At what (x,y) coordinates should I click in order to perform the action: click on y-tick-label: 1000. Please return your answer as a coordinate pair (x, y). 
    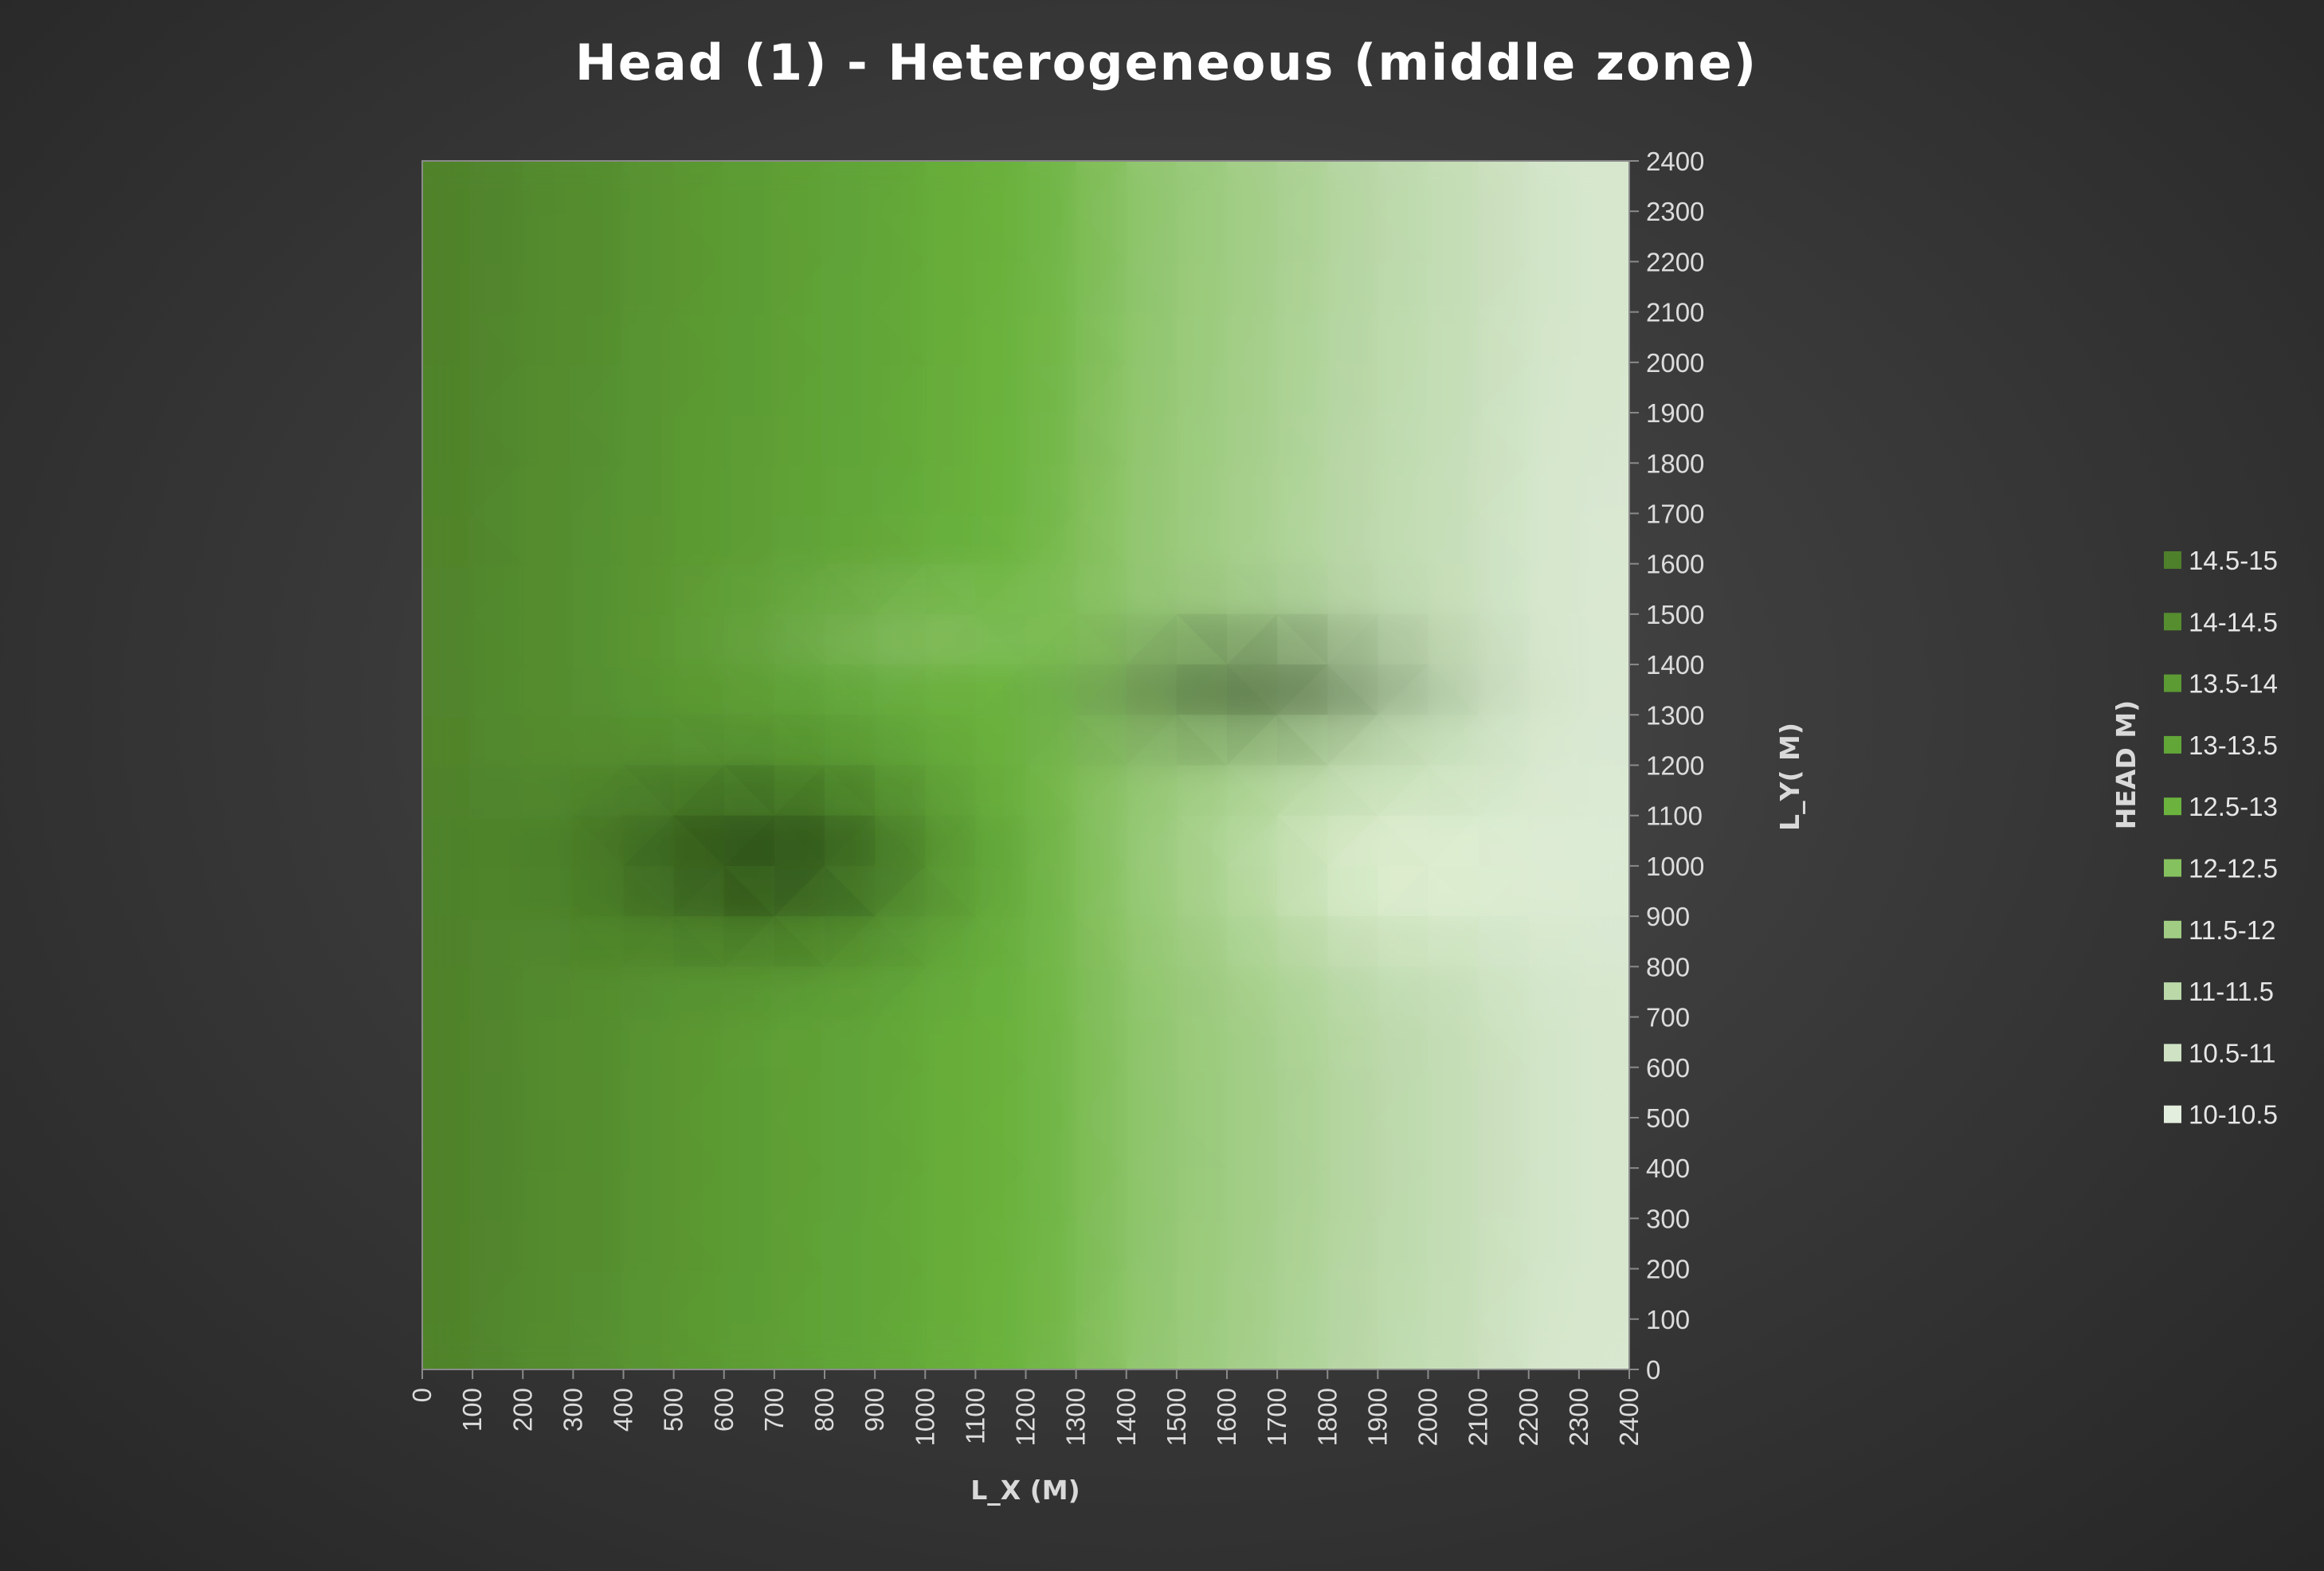
    Looking at the image, I should click on (1675, 867).